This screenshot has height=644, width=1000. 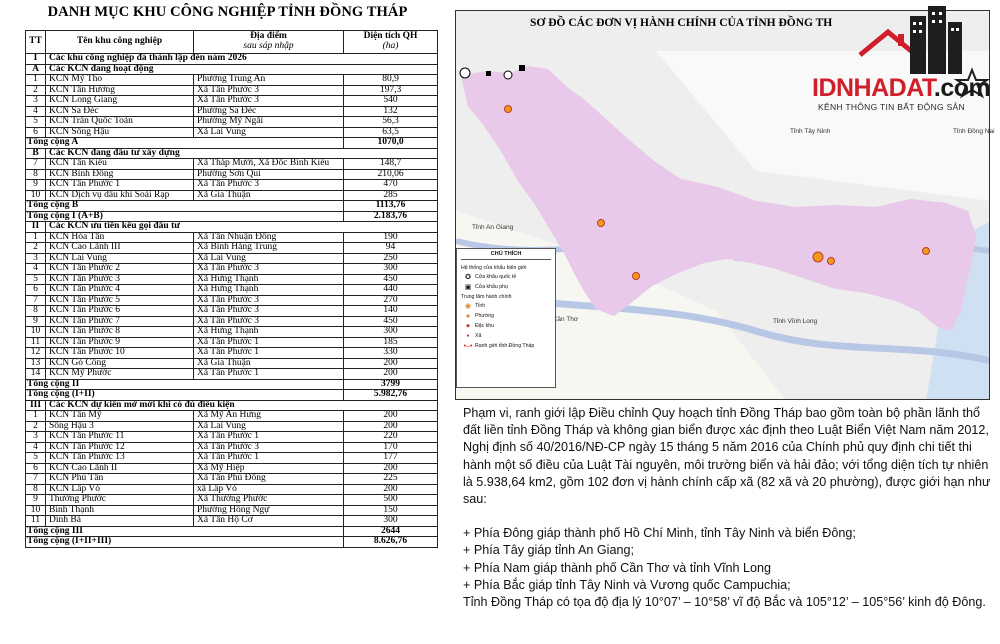 I want to click on cell-tt: 11, so click(x=35, y=521).